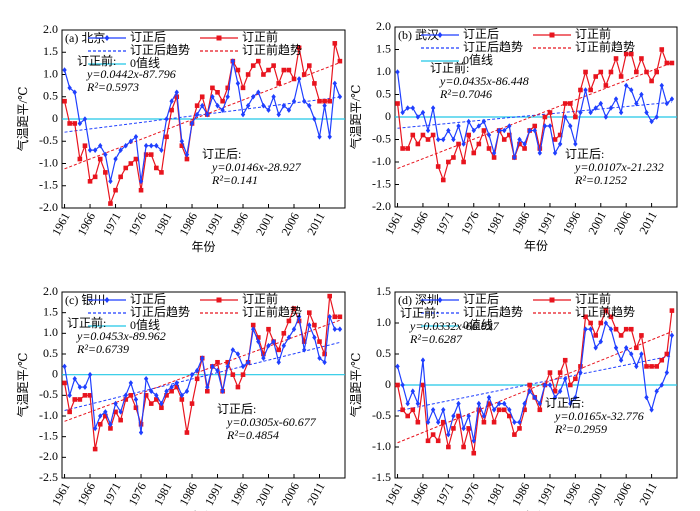  What do you see at coordinates (148, 299) in the screenshot?
I see `legend-label: 订正后` at bounding box center [148, 299].